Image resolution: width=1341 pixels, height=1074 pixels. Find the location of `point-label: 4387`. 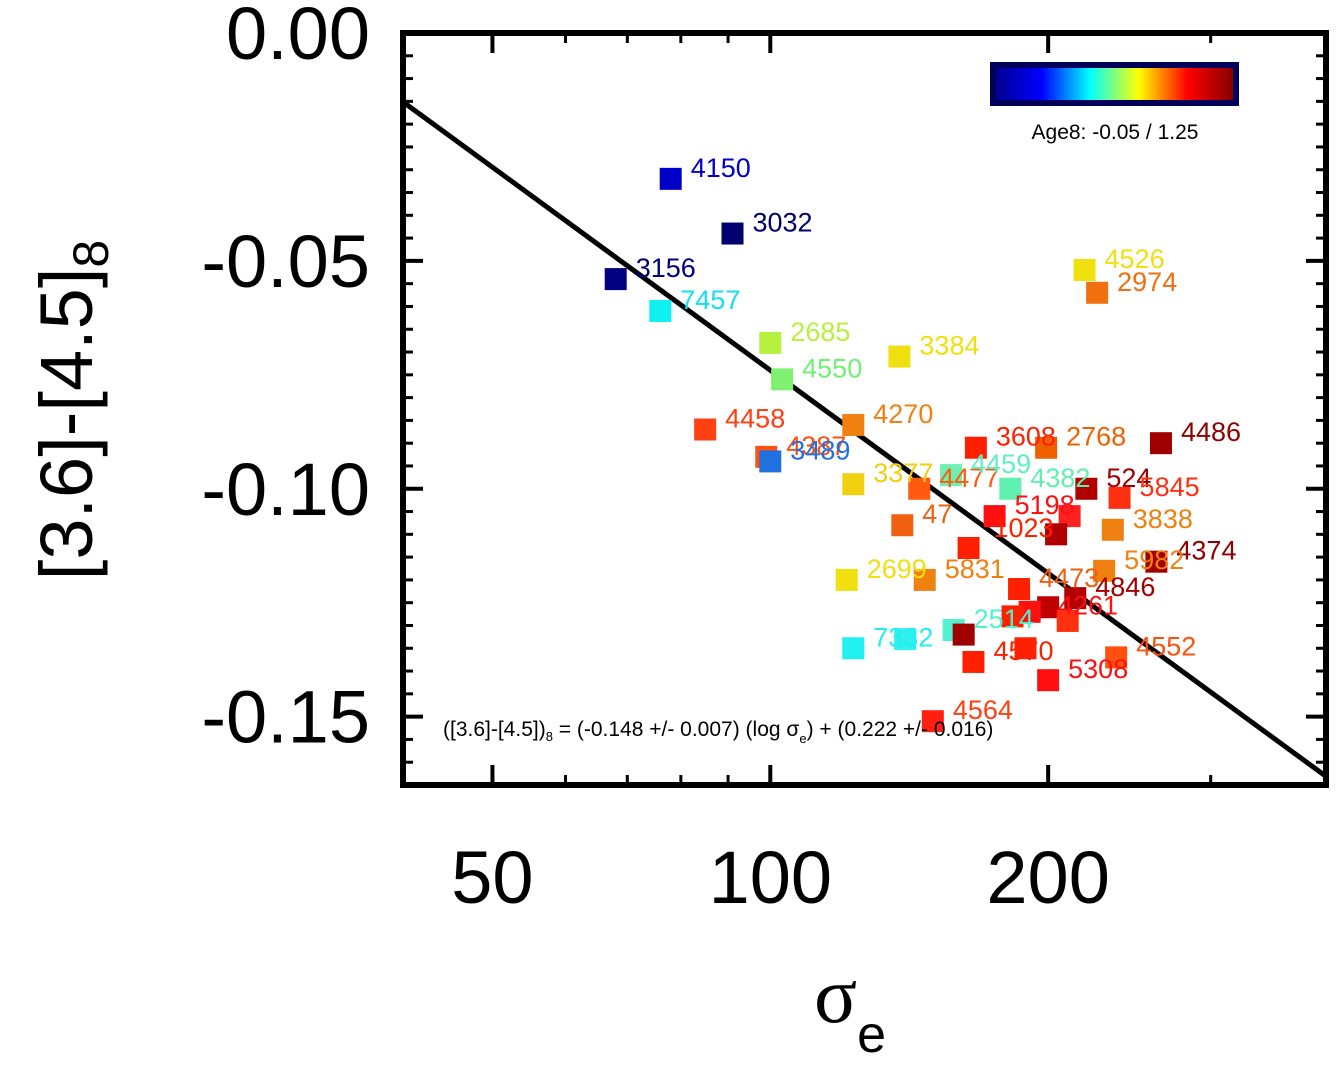

point-label: 4387 is located at coordinates (816, 446).